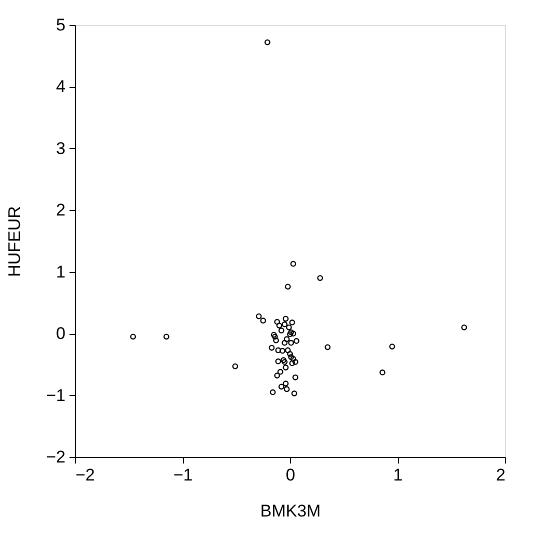 Image resolution: width=536 pixels, height=535 pixels. Describe the element at coordinates (398, 475) in the screenshot. I see `x-tick-label: 1` at that location.